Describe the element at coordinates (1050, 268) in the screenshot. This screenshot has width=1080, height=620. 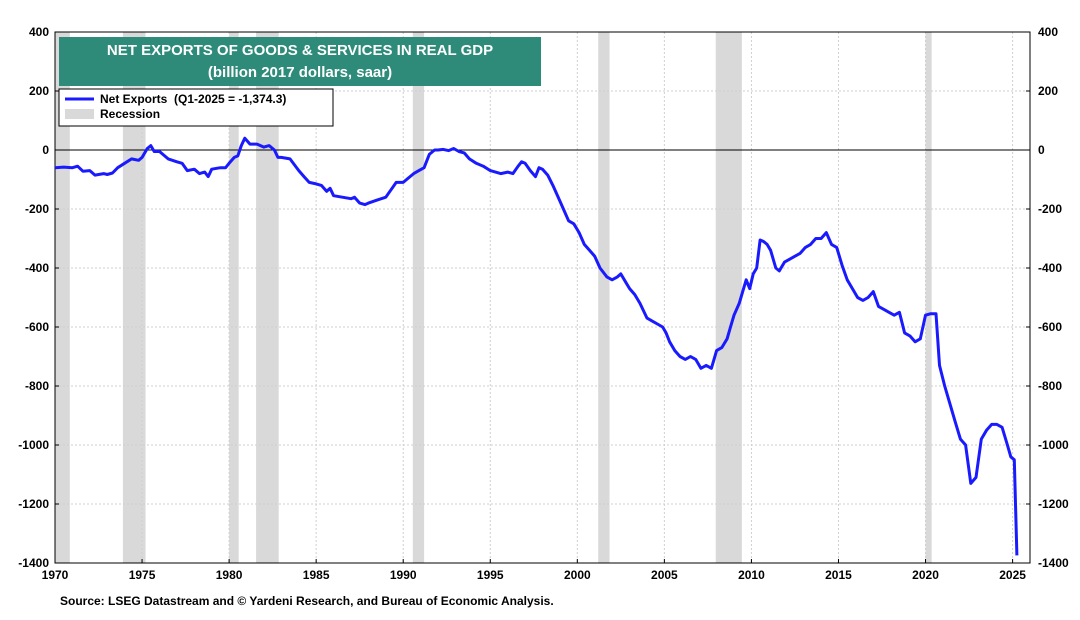
I see `y-tick-label-right: -400` at that location.